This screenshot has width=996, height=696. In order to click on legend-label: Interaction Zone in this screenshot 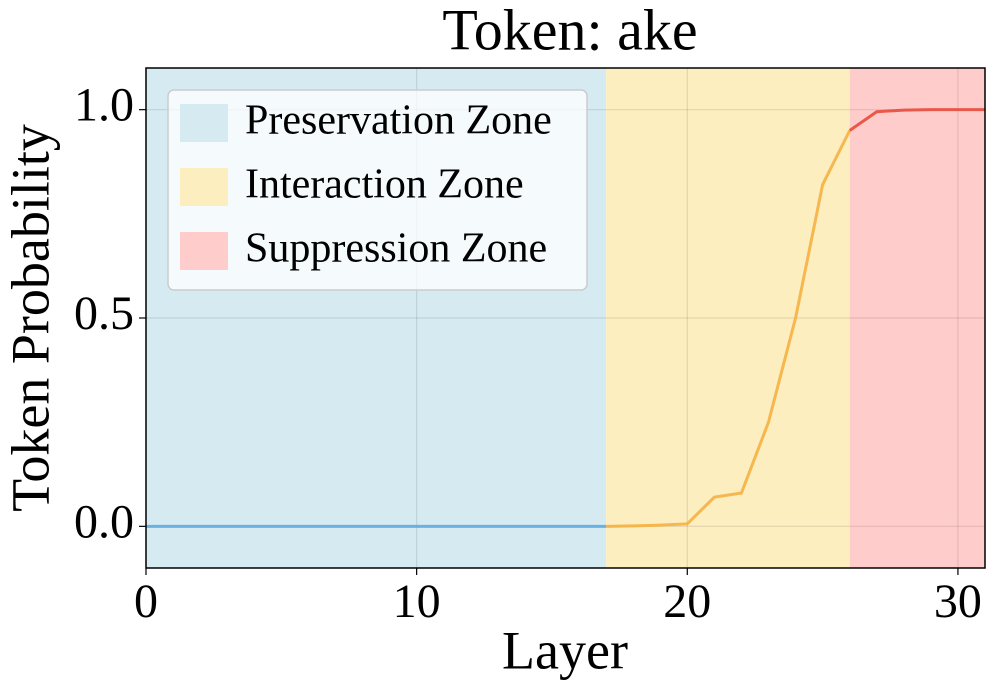, I will do `click(384, 185)`.